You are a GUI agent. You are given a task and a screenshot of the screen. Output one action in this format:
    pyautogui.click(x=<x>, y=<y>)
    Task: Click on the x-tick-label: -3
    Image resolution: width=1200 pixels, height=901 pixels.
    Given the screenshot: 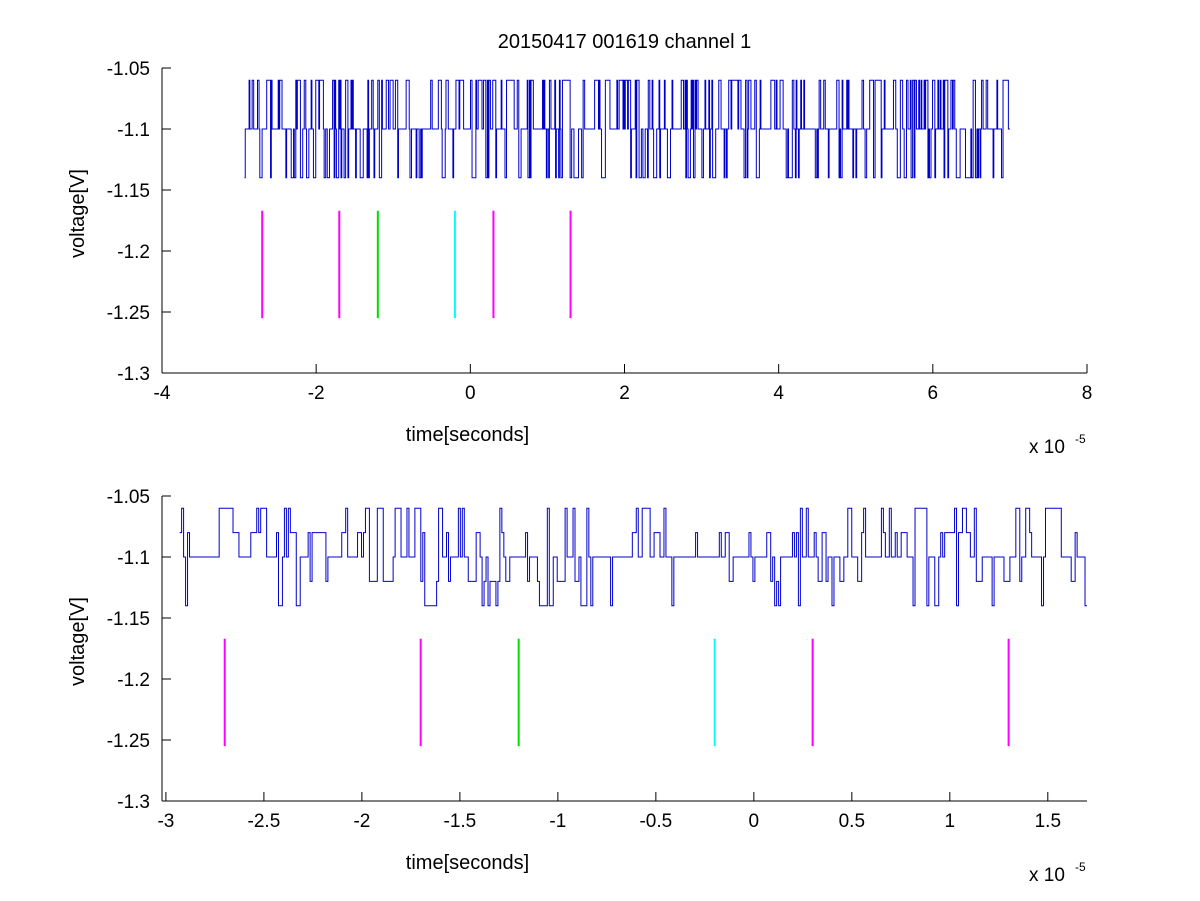 What is the action you would take?
    pyautogui.click(x=165, y=821)
    